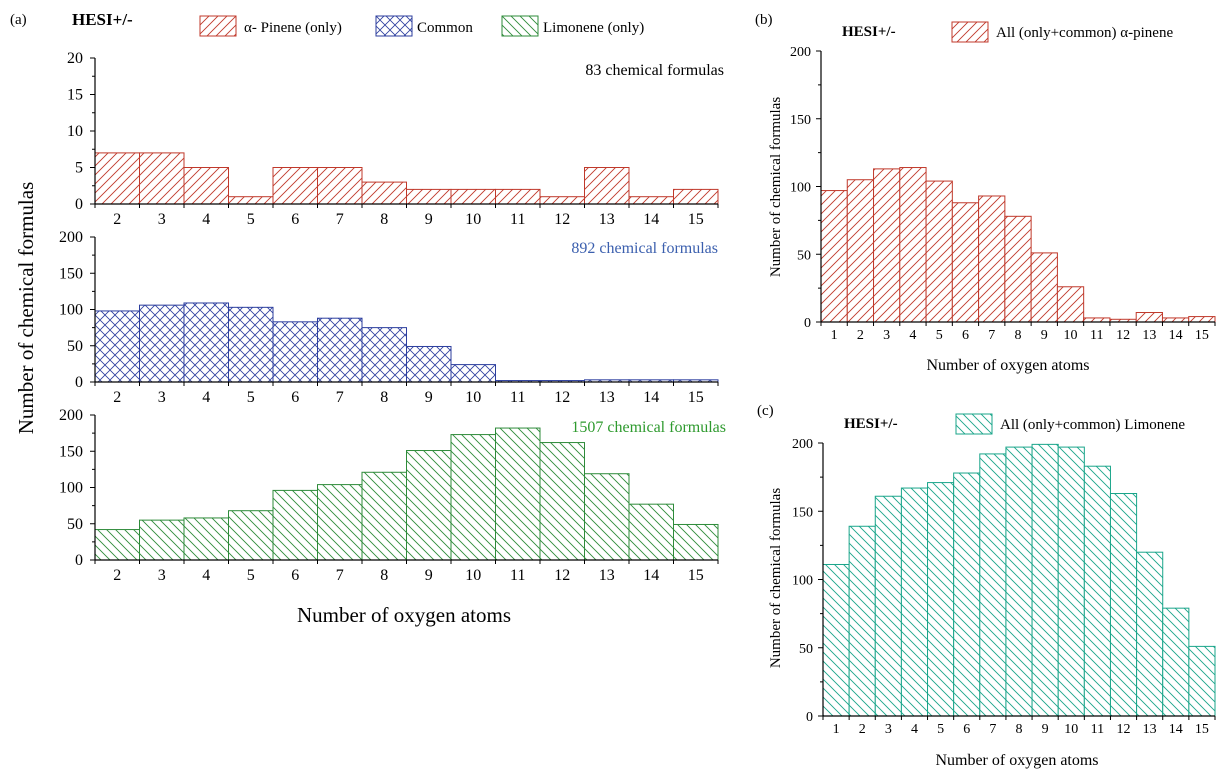  Describe the element at coordinates (869, 32) in the screenshot. I see `panel-b-mode: HESI+/-` at that location.